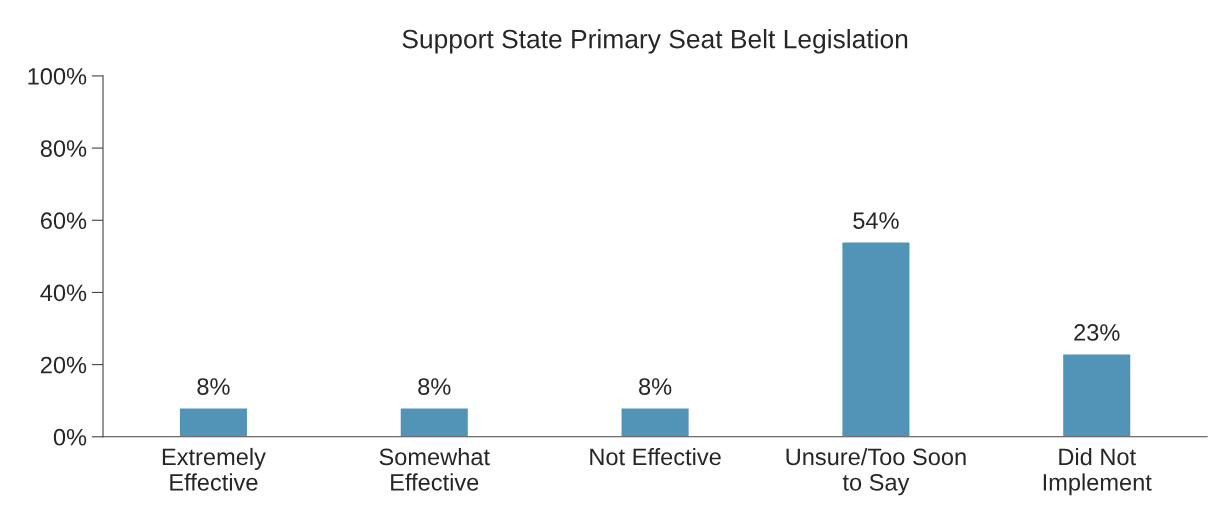 The width and height of the screenshot is (1212, 520). What do you see at coordinates (655, 456) in the screenshot?
I see `x-tick-label: Not Effective` at bounding box center [655, 456].